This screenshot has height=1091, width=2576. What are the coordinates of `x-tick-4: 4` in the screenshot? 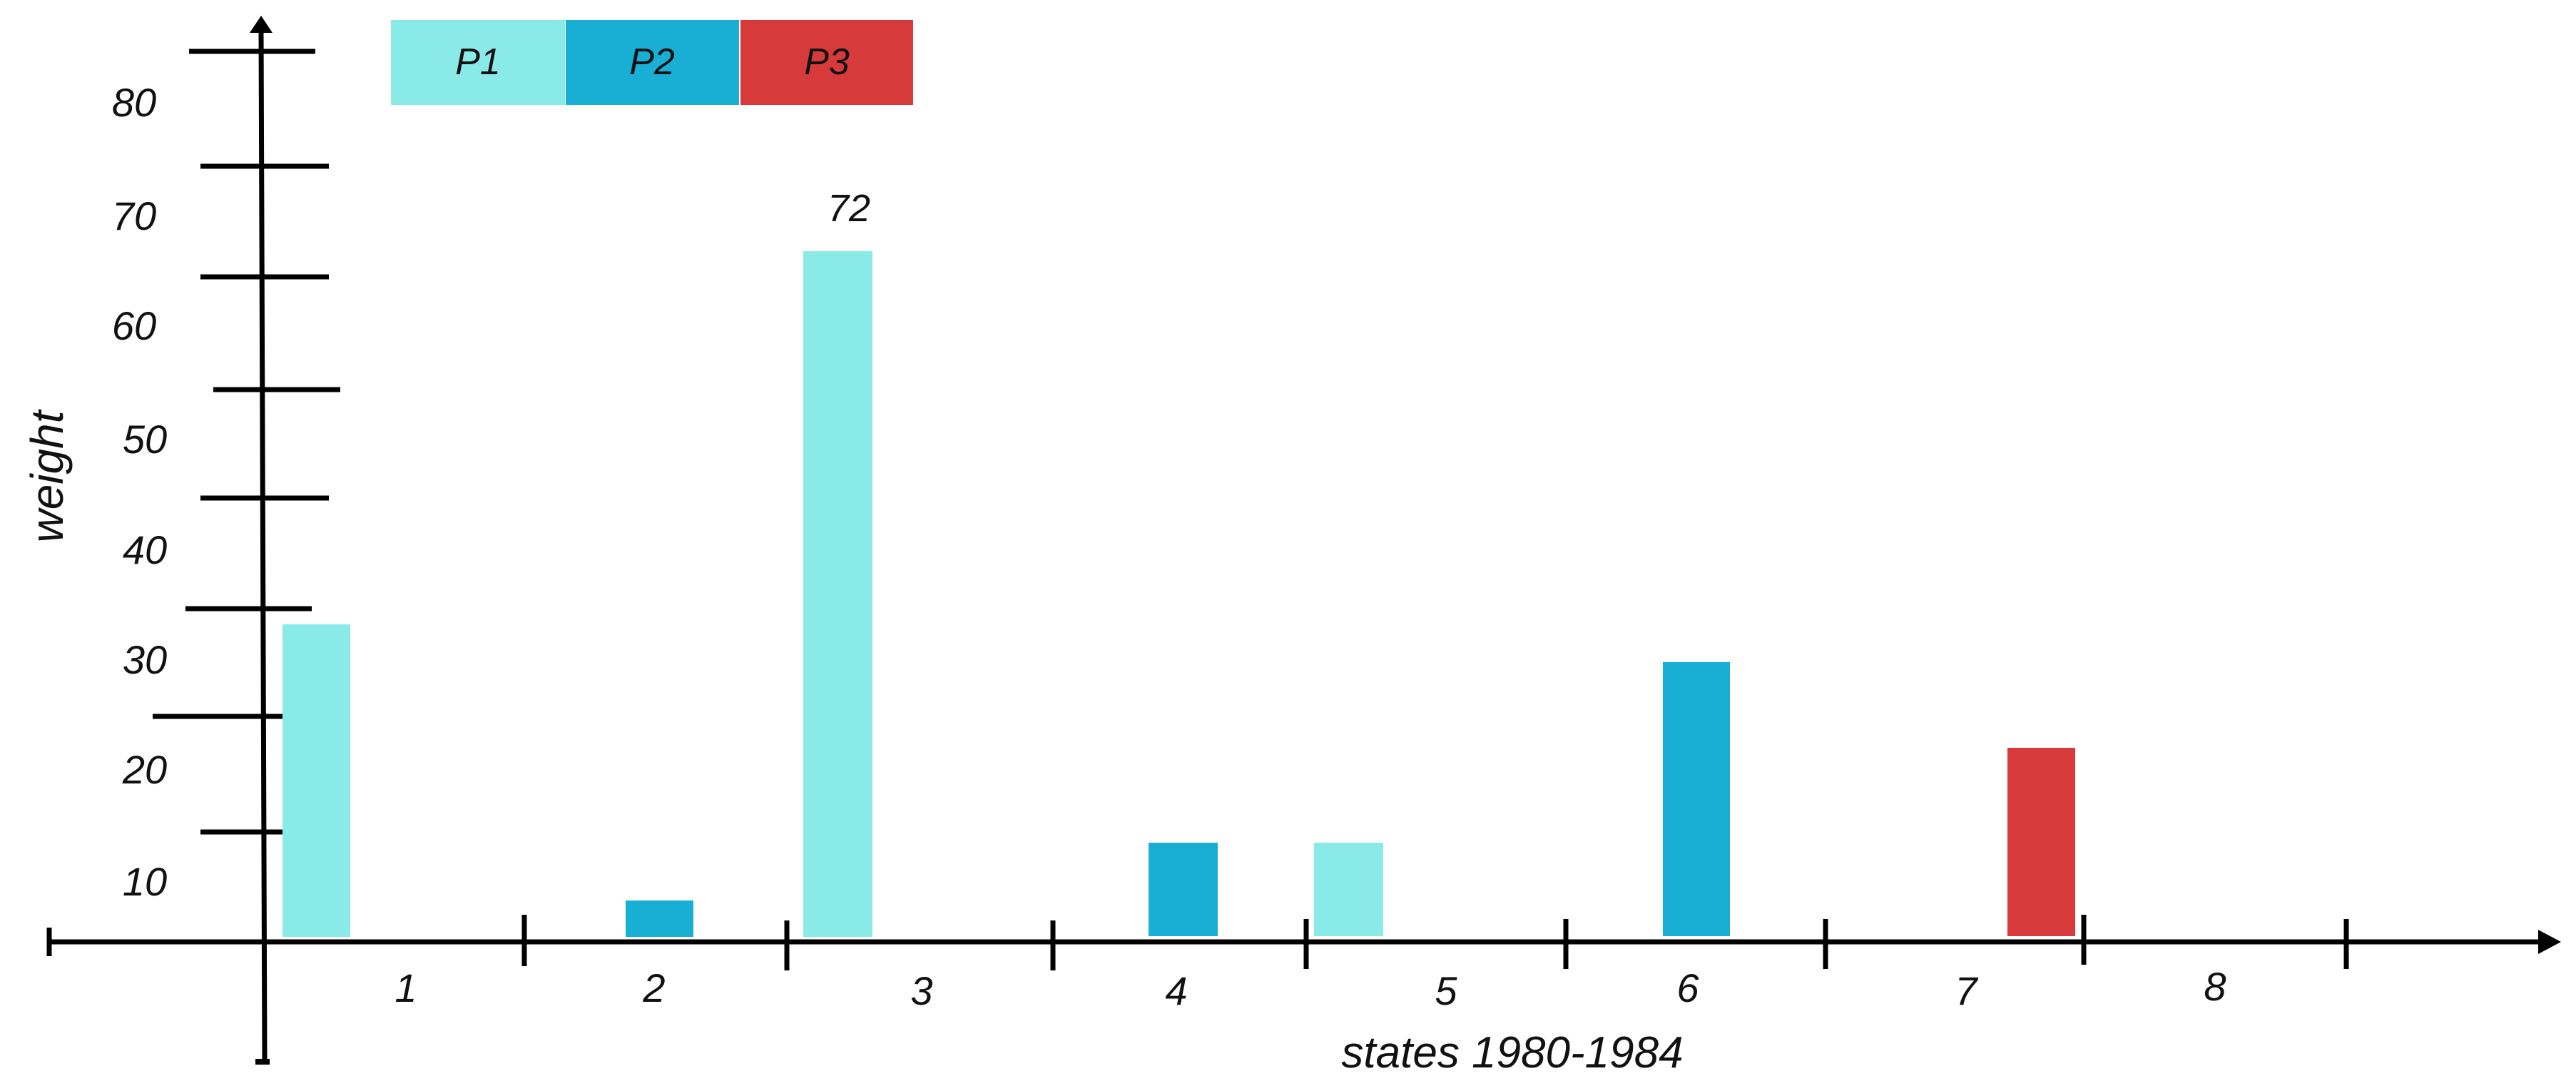 It's located at (1176, 990).